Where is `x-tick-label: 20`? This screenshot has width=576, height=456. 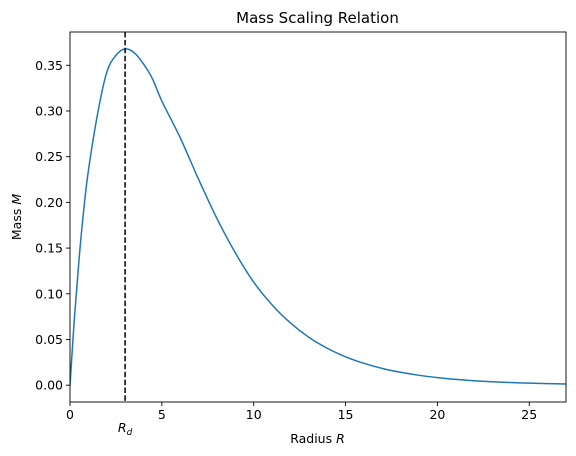 x-tick-label: 20 is located at coordinates (437, 414).